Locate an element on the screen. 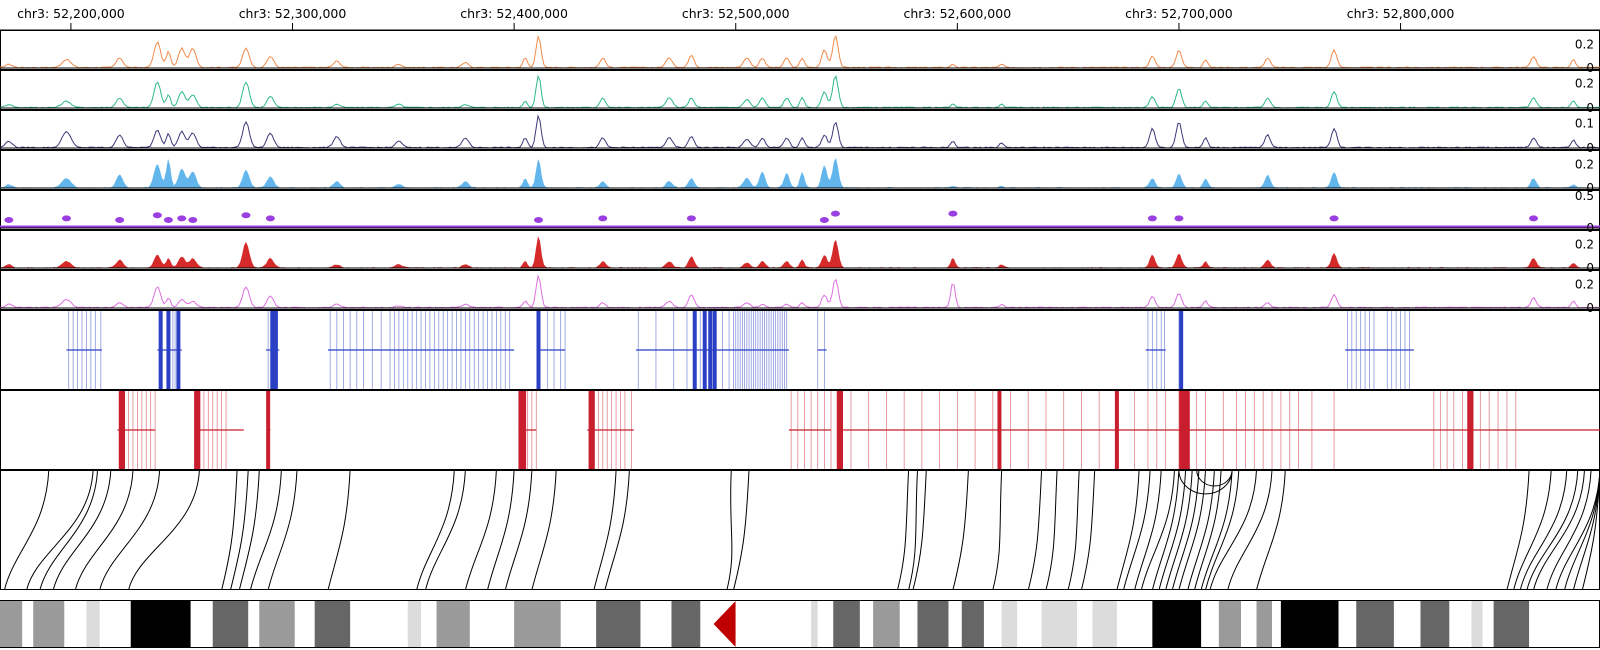 The image size is (1600, 650). ruler-tick-label: chr3: 52,200,000 is located at coordinates (71, 13).